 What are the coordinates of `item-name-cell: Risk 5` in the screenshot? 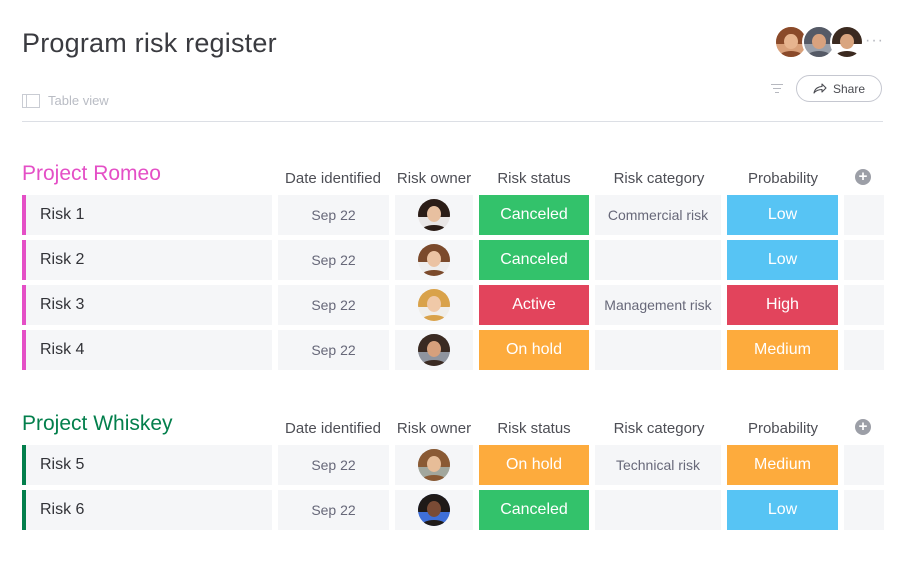 It's located at (147, 465).